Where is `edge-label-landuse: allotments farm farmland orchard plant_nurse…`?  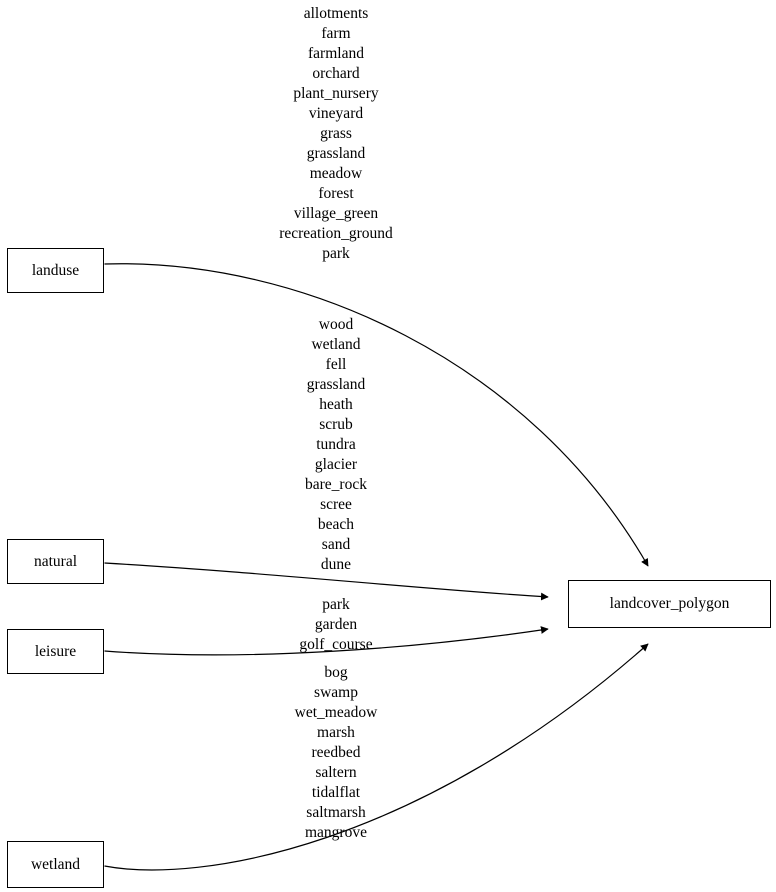 edge-label-landuse: allotments farm farmland orchard plant_nurse… is located at coordinates (336, 134).